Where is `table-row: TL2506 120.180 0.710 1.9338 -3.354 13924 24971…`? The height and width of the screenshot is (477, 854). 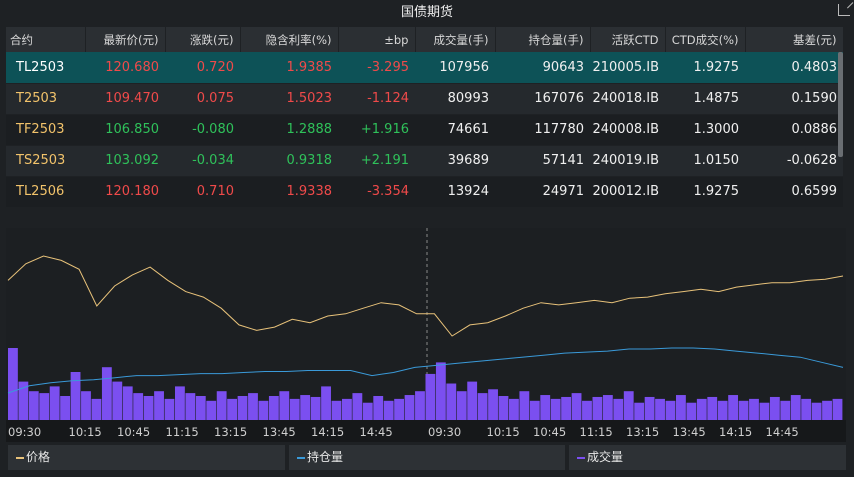
table-row: TL2506 120.180 0.710 1.9338 -3.354 13924 24971… is located at coordinates (424, 192).